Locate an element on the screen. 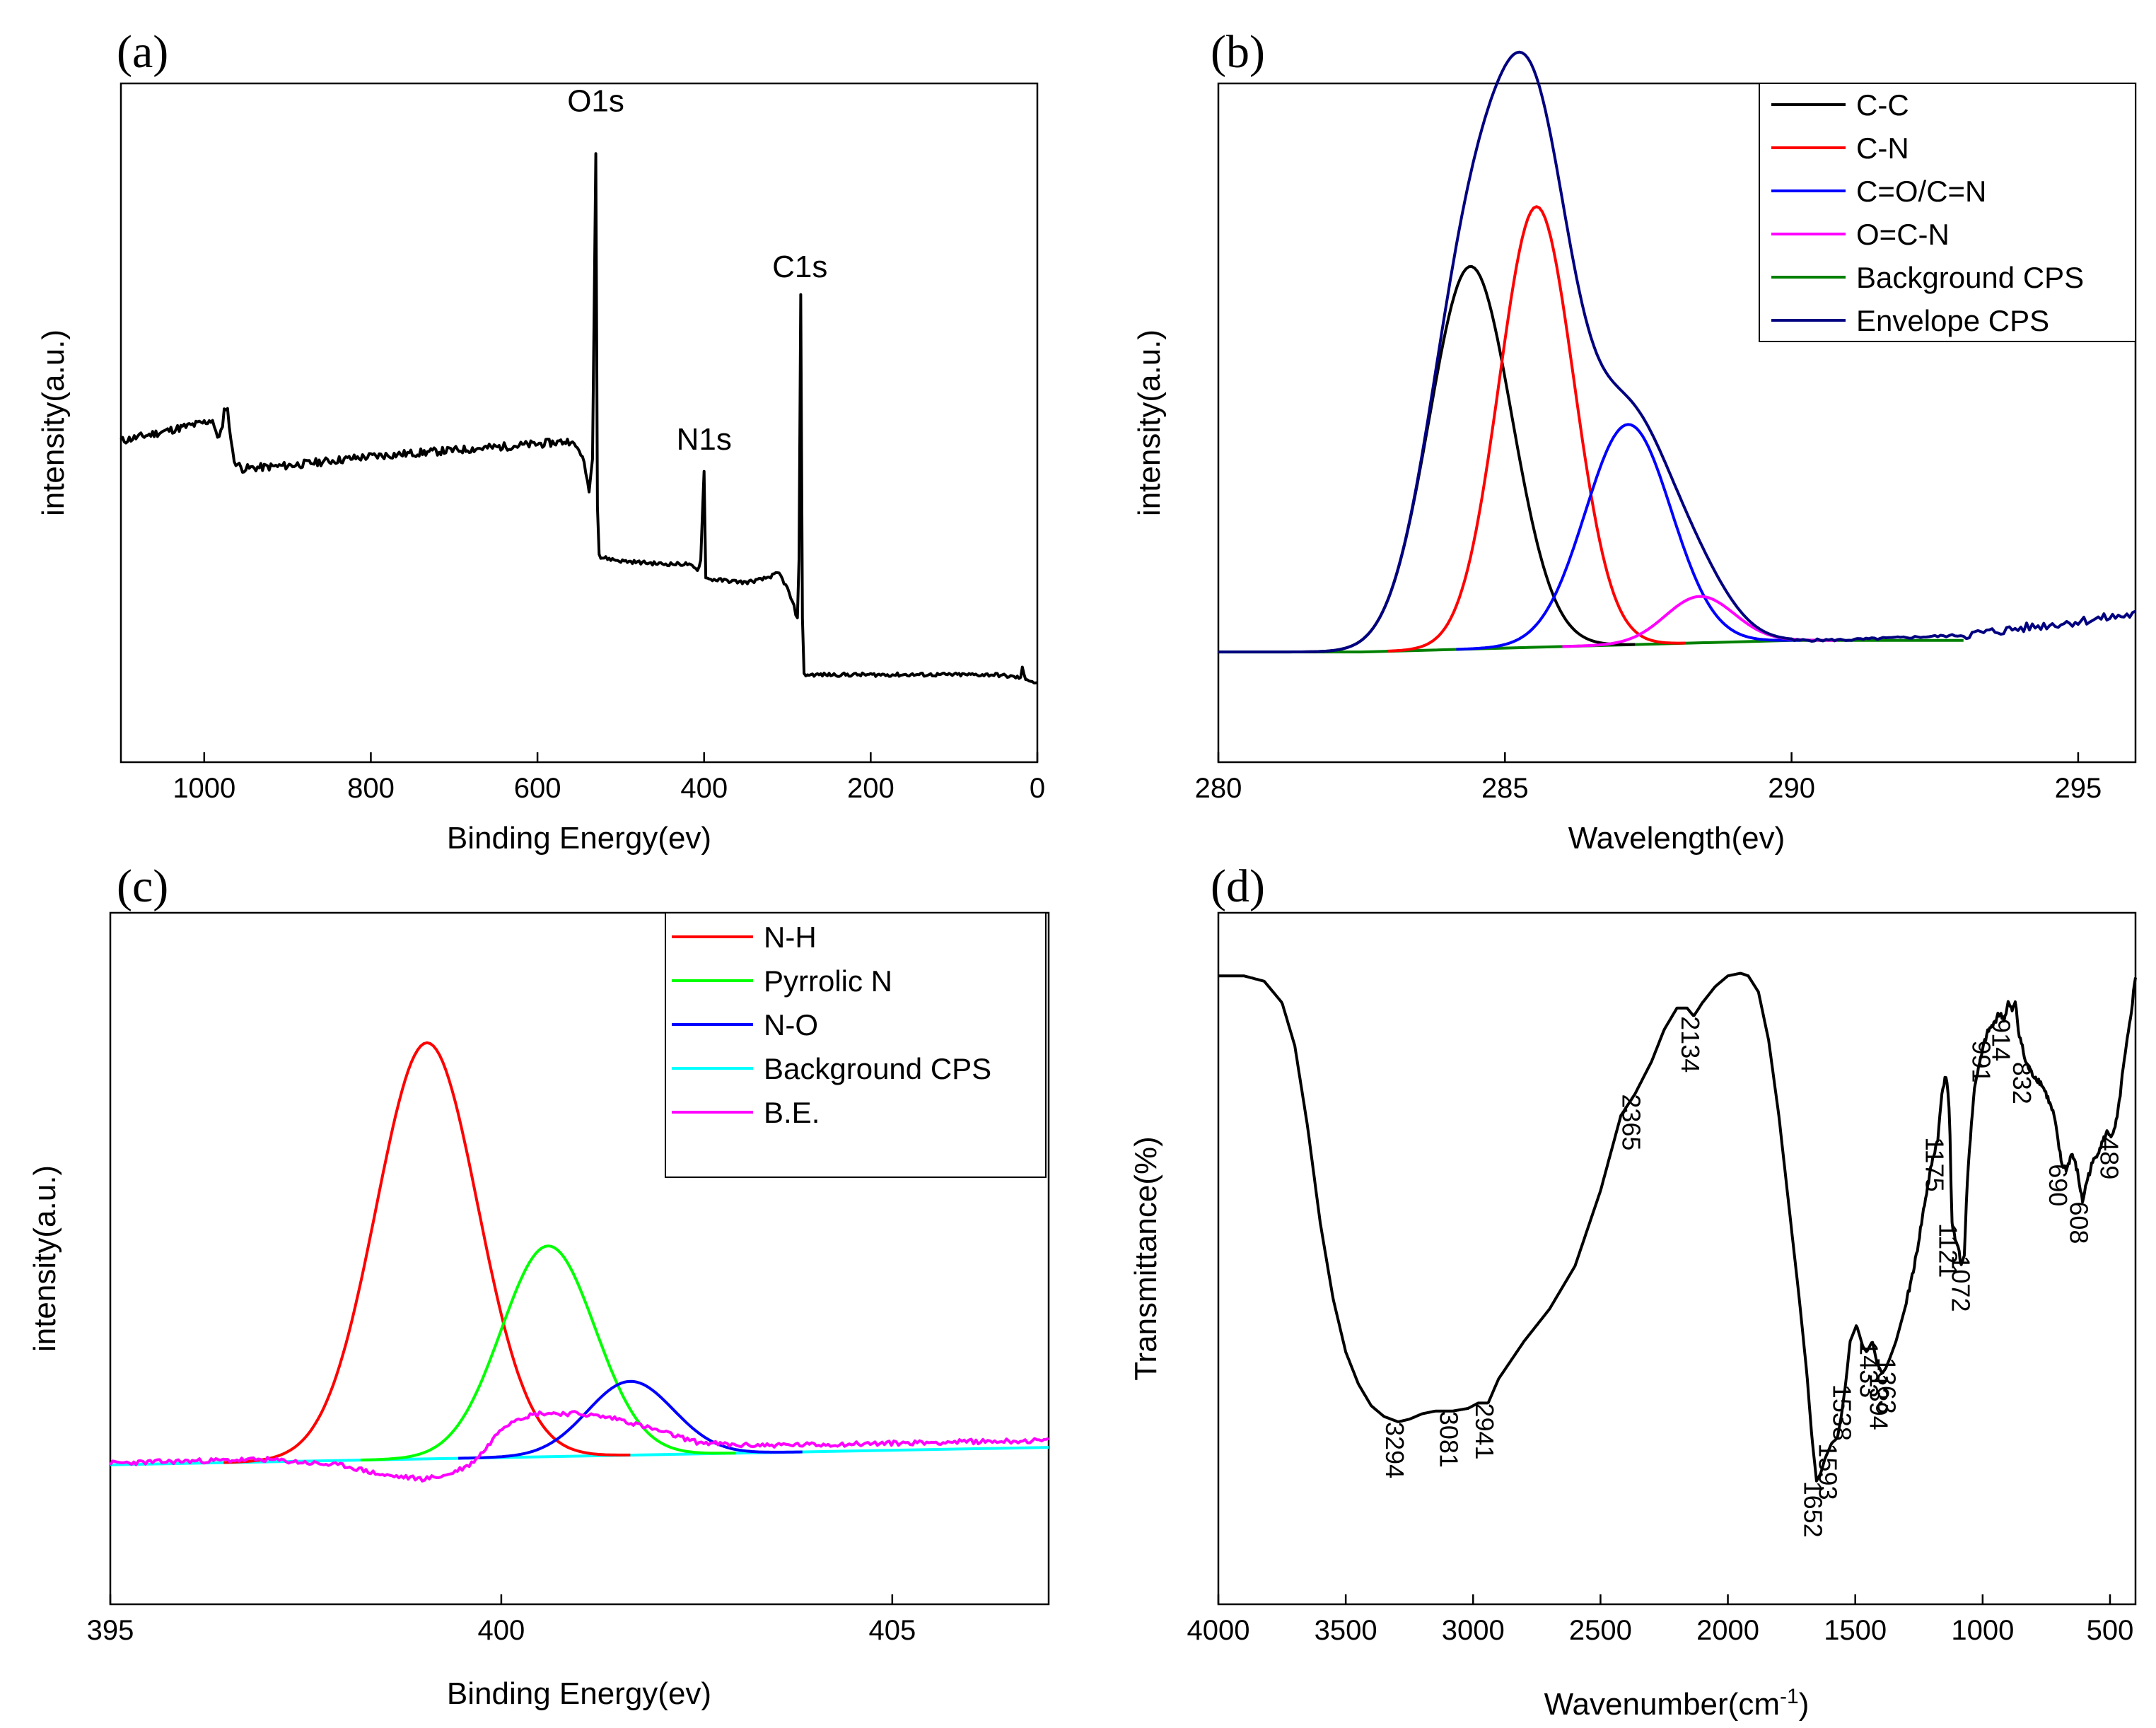 Image resolution: width=2156 pixels, height=1728 pixels. panel-a-x-axis: 1000 800 600 400 200 0 is located at coordinates (609, 778).